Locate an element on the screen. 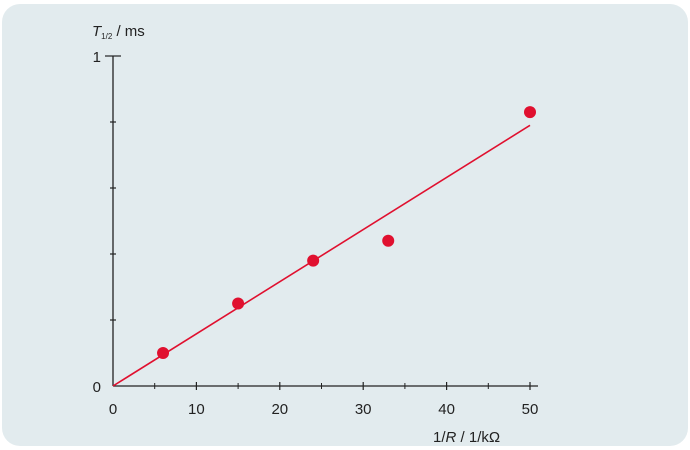 The width and height of the screenshot is (690, 450). y-axis-title: T1/2 / ms is located at coordinates (118, 32).